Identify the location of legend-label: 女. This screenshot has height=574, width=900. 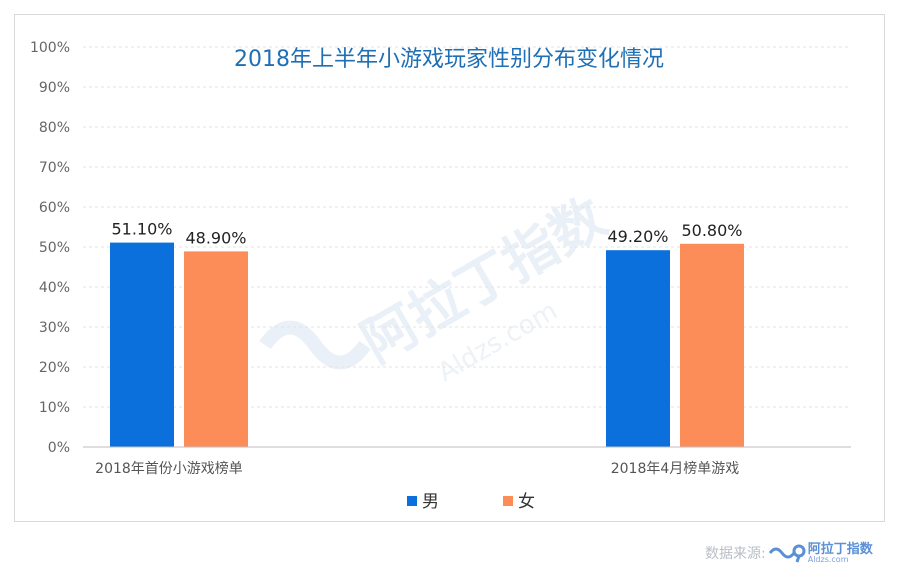
(526, 502).